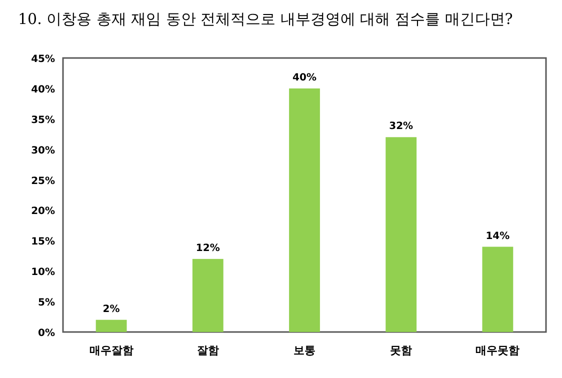  I want to click on data-label: 32%, so click(401, 126).